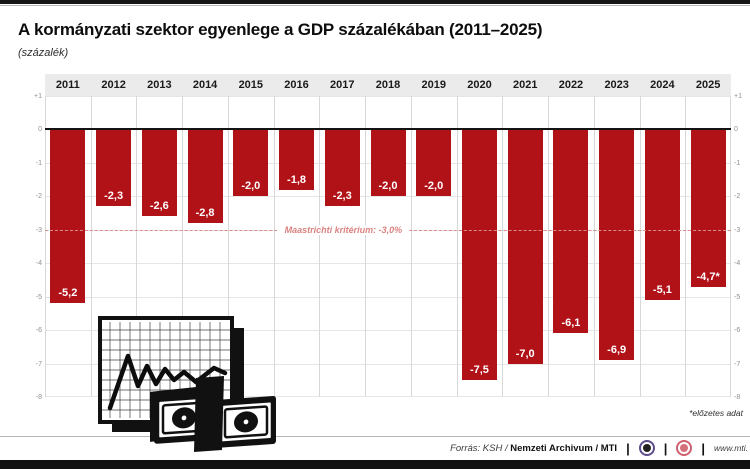  I want to click on bar-value-label: -5,2, so click(68, 293).